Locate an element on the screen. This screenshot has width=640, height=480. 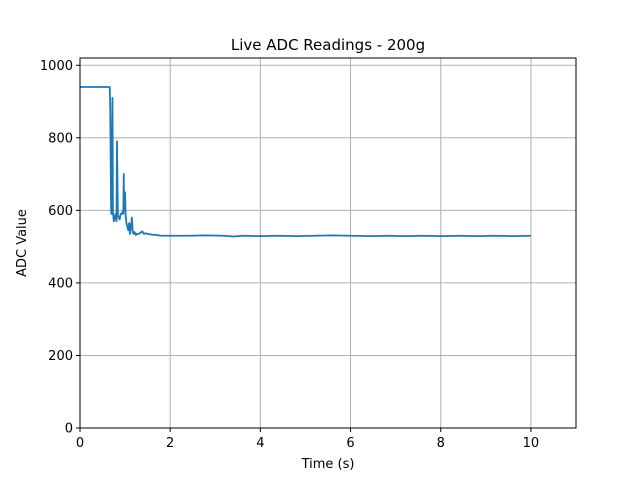
y-tick-label: 200 is located at coordinates (60, 356).